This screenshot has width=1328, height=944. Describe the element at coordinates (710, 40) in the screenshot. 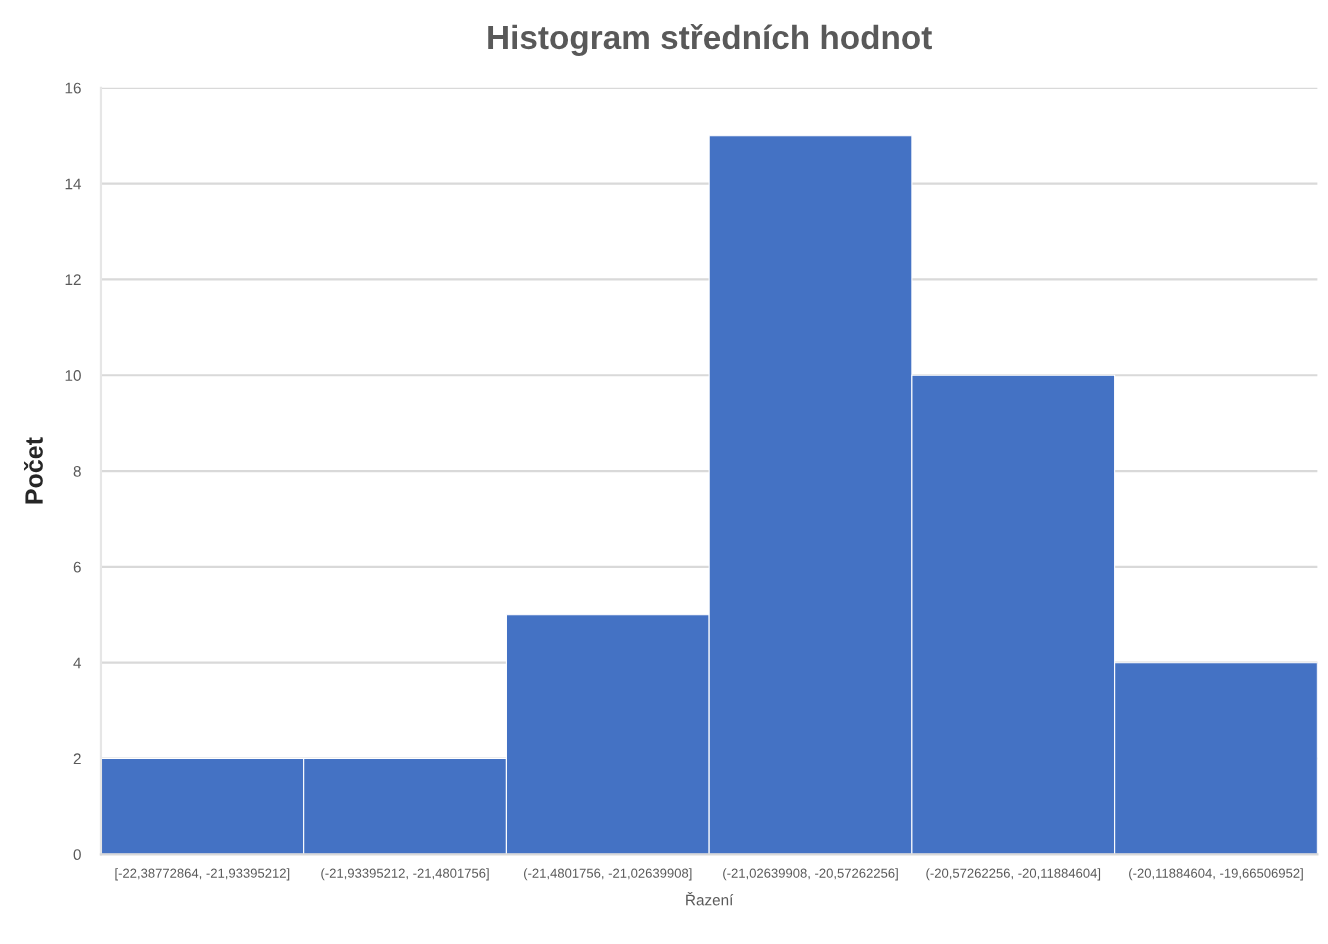

I see `chart-title: Histogram středních hodnot` at that location.